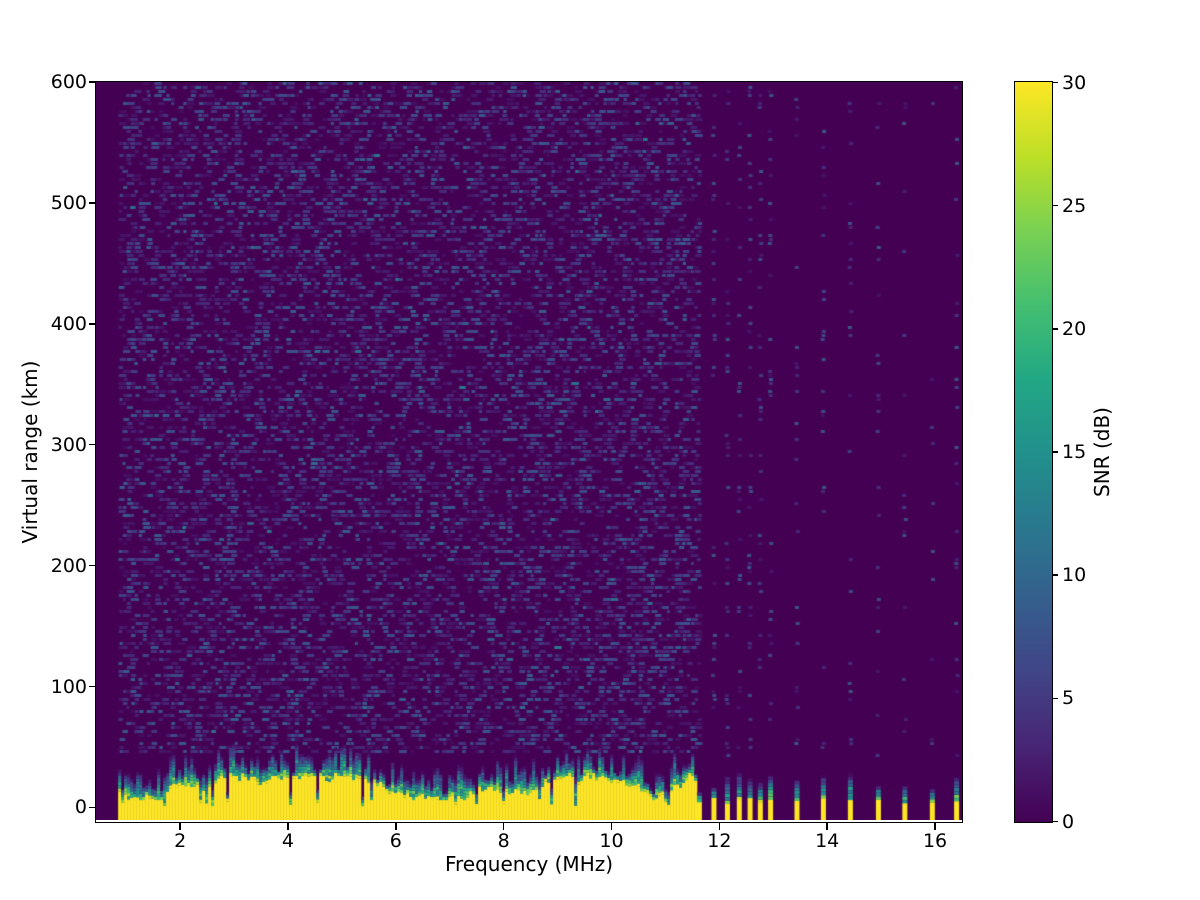 This screenshot has height=900, width=1200. I want to click on x-tick-label: 10, so click(611, 841).